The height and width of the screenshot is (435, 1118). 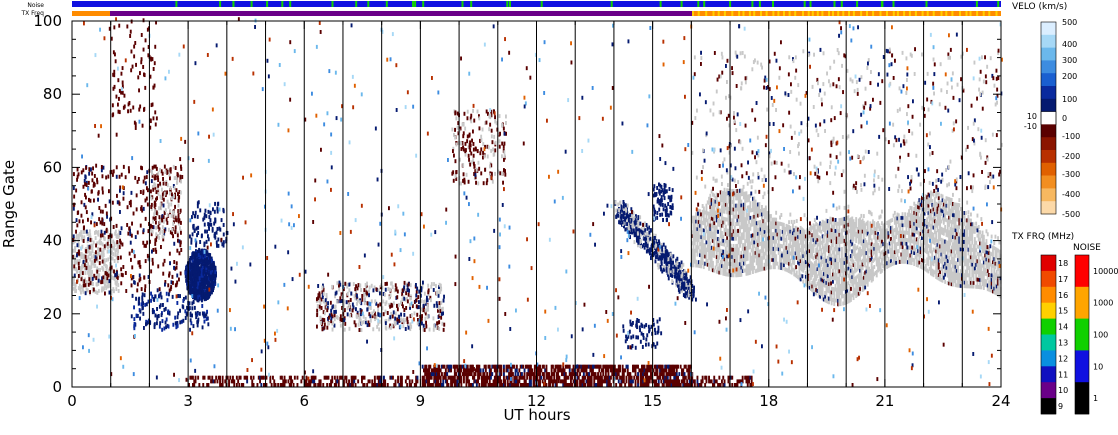 I want to click on txfreq-strip: TX Freq, so click(x=510, y=13).